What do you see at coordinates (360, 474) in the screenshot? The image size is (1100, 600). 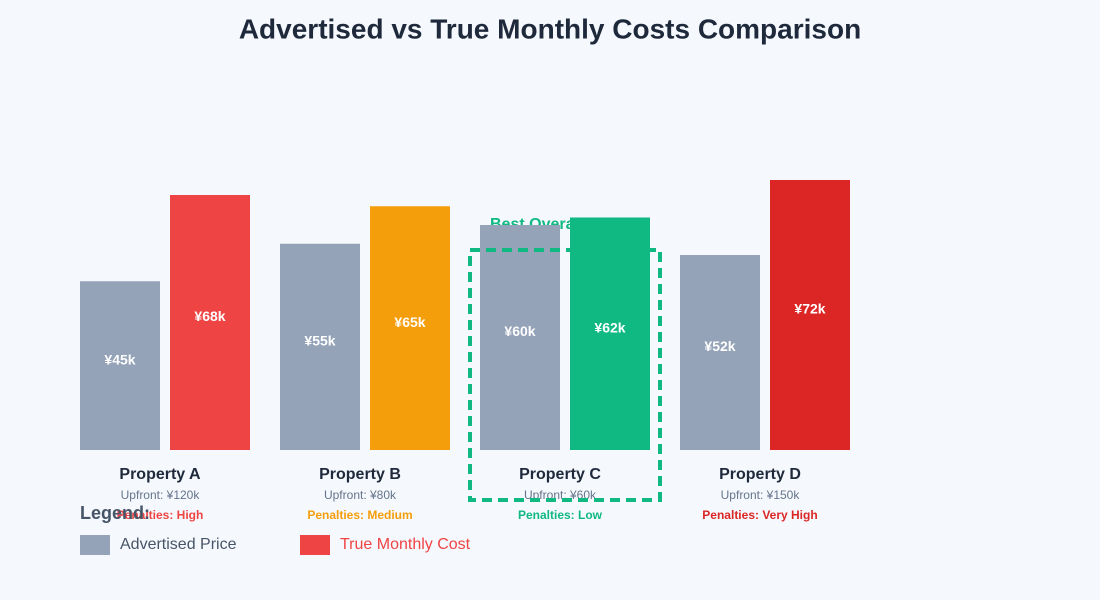 I see `category-label: Property B` at bounding box center [360, 474].